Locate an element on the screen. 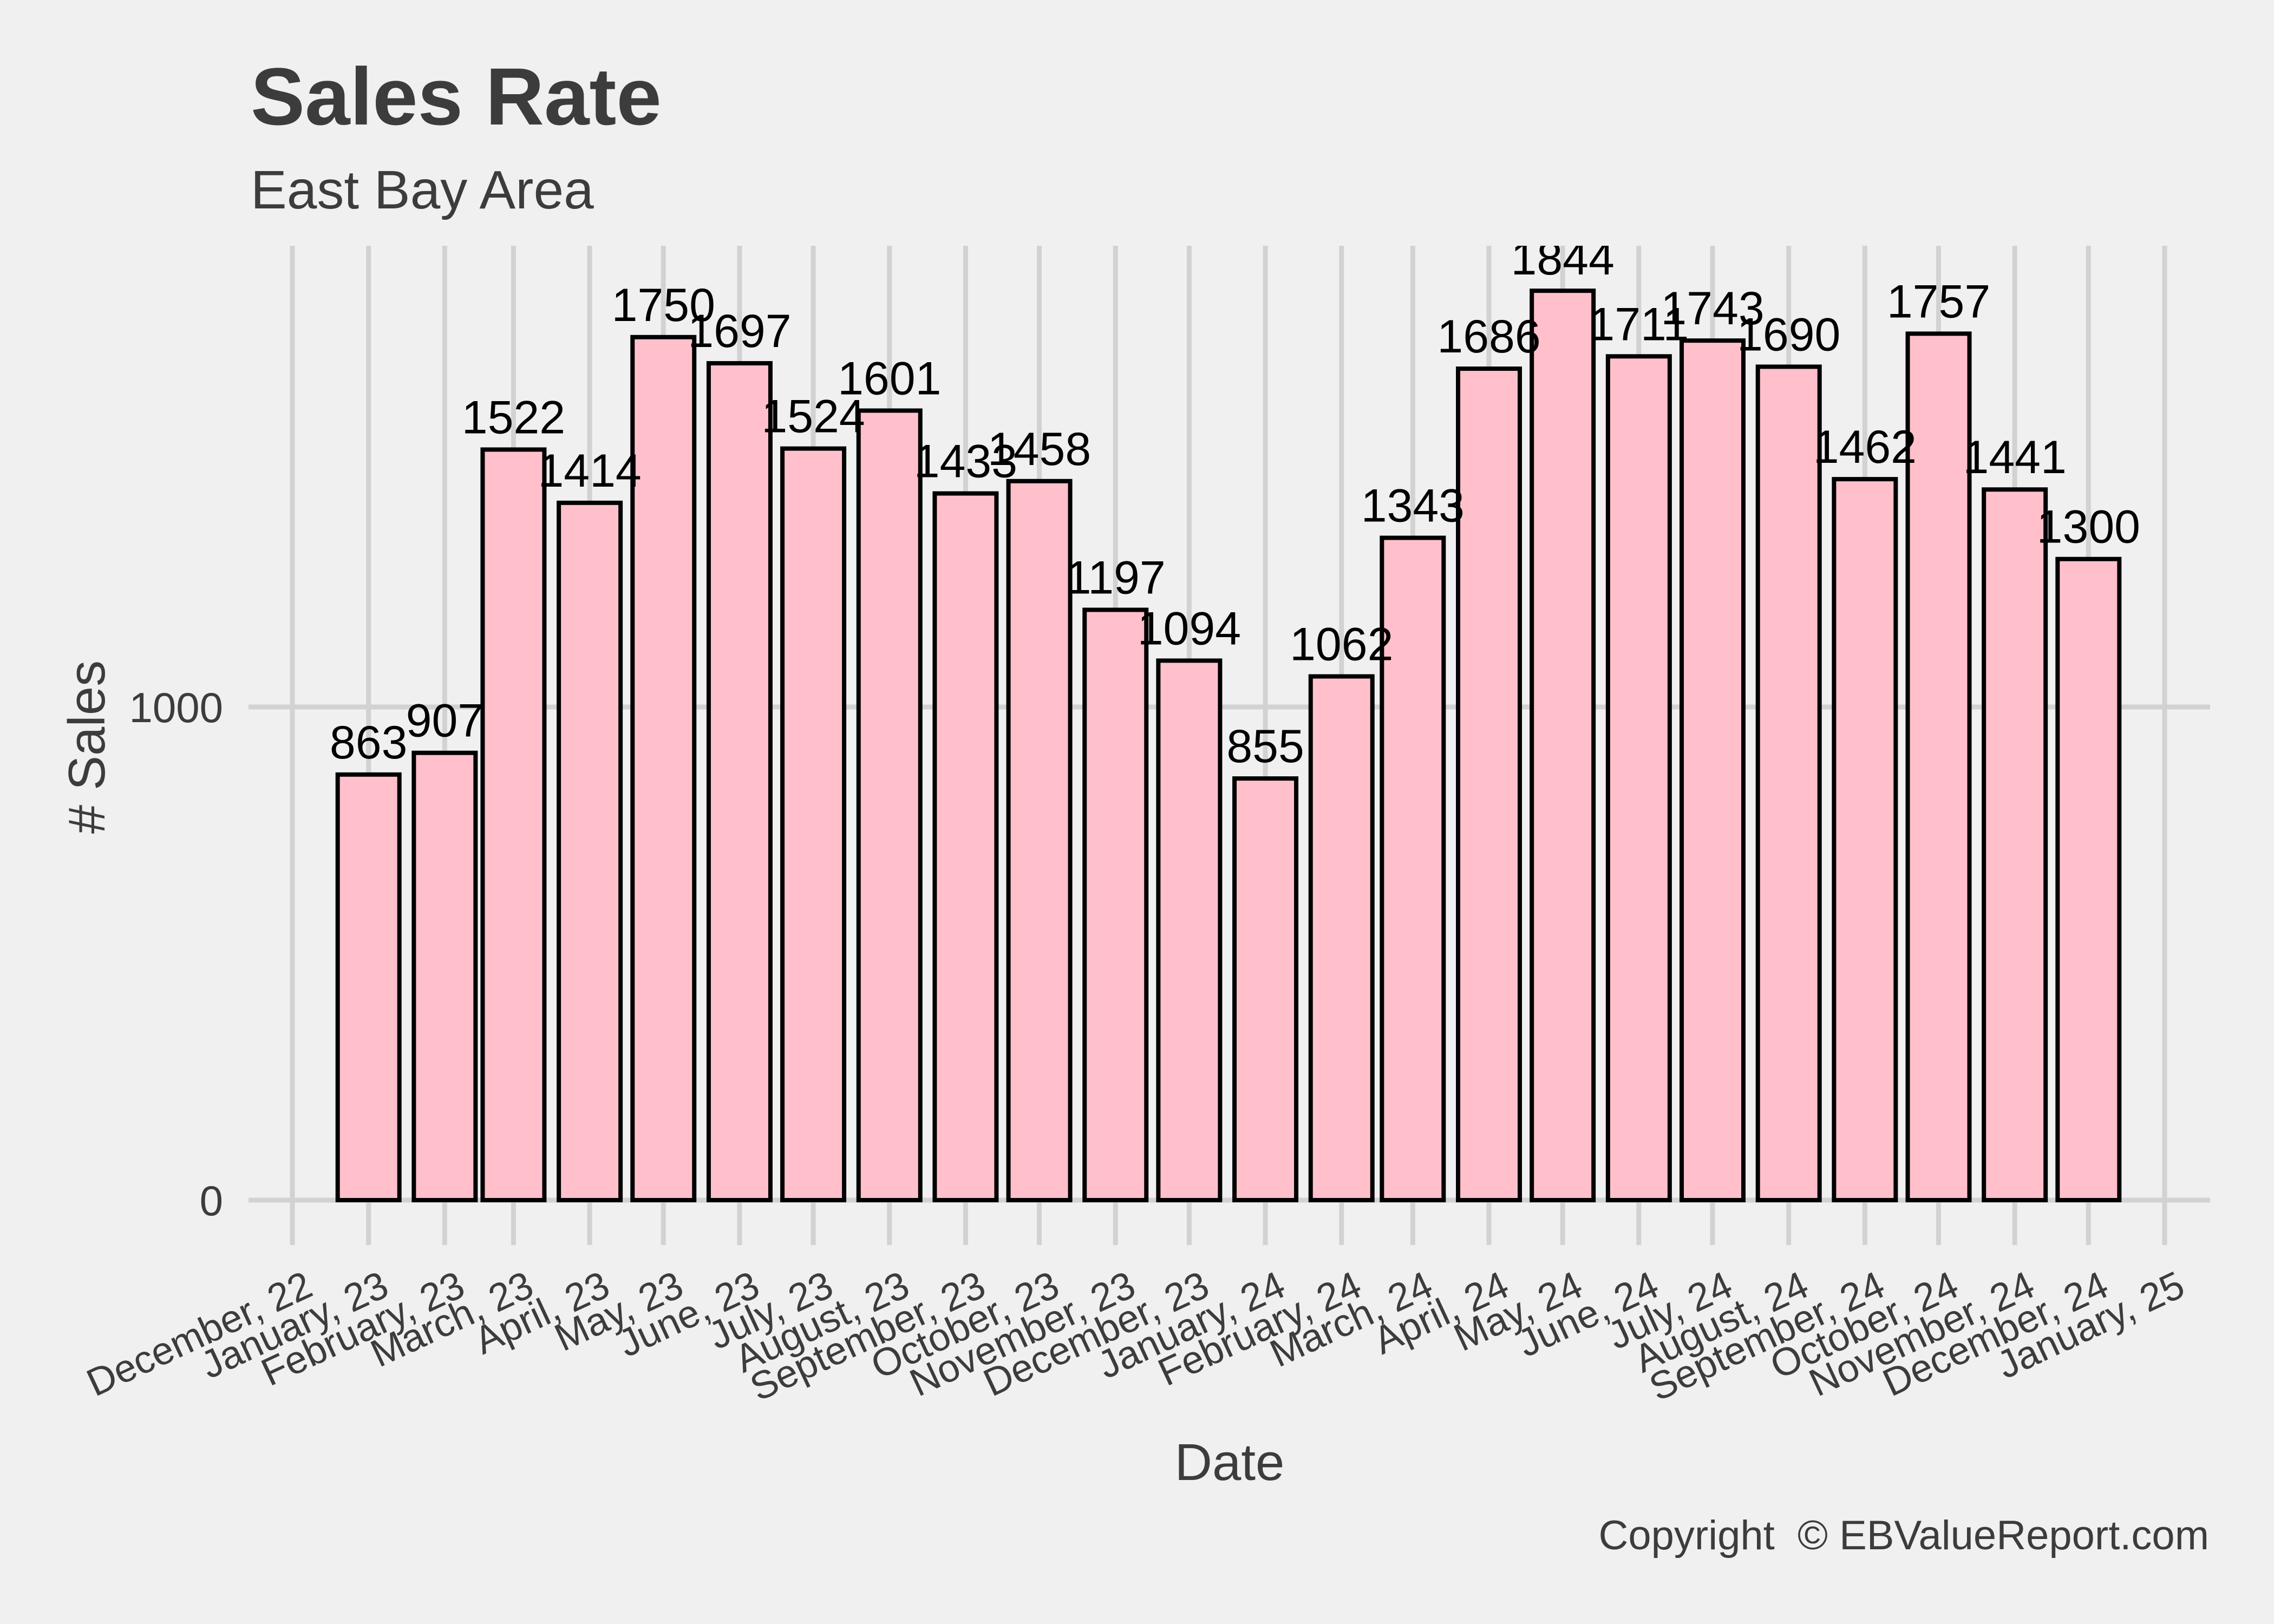  bar-value-label: 1343 is located at coordinates (1413, 506).